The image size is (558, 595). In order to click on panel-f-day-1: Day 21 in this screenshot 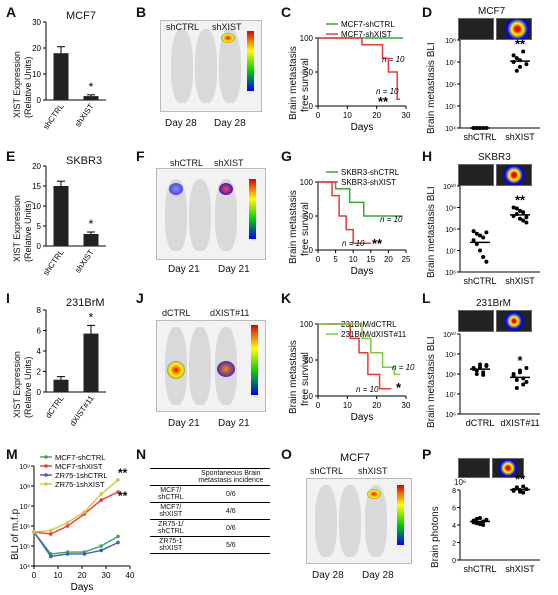, I will do `click(184, 269)`.